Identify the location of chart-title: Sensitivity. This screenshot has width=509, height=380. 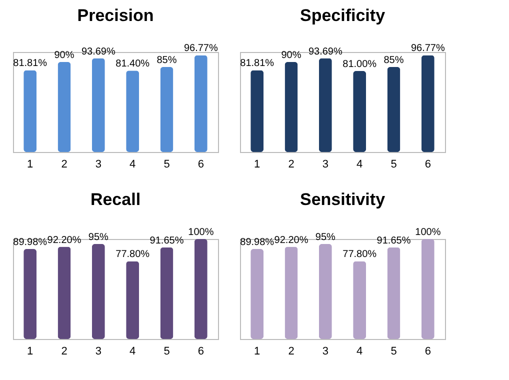
(343, 199).